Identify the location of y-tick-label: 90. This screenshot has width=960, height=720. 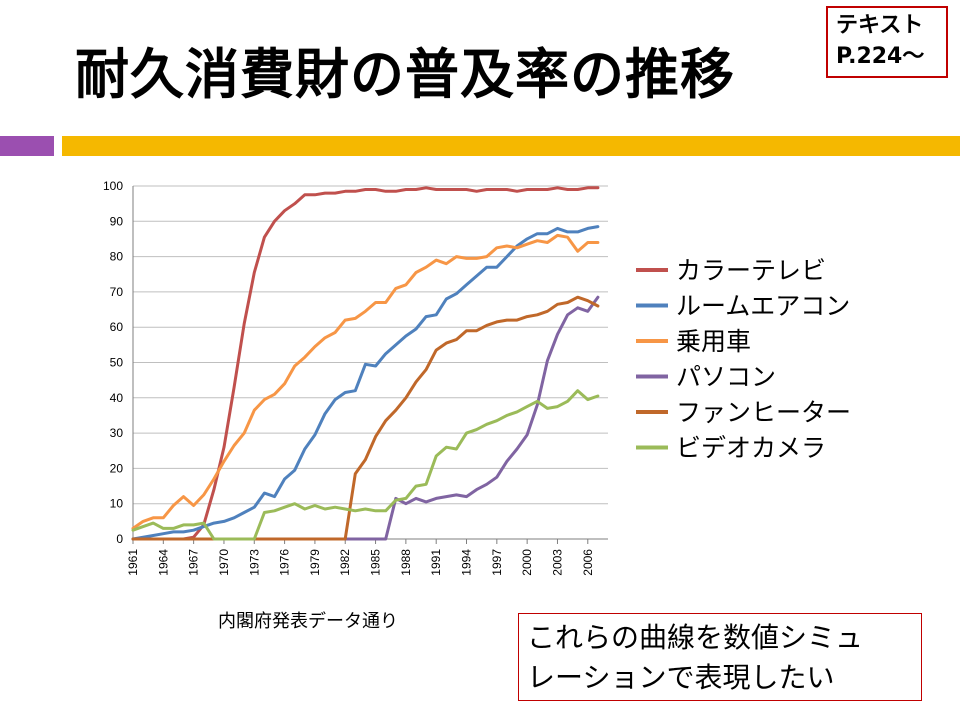
(117, 221).